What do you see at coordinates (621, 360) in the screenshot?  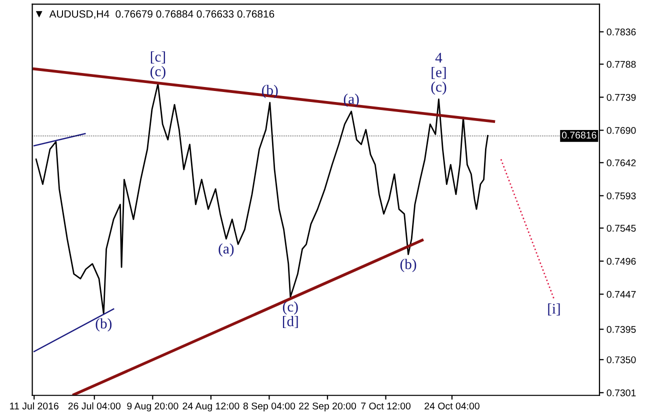 I see `y-tick-label: 0.7350` at bounding box center [621, 360].